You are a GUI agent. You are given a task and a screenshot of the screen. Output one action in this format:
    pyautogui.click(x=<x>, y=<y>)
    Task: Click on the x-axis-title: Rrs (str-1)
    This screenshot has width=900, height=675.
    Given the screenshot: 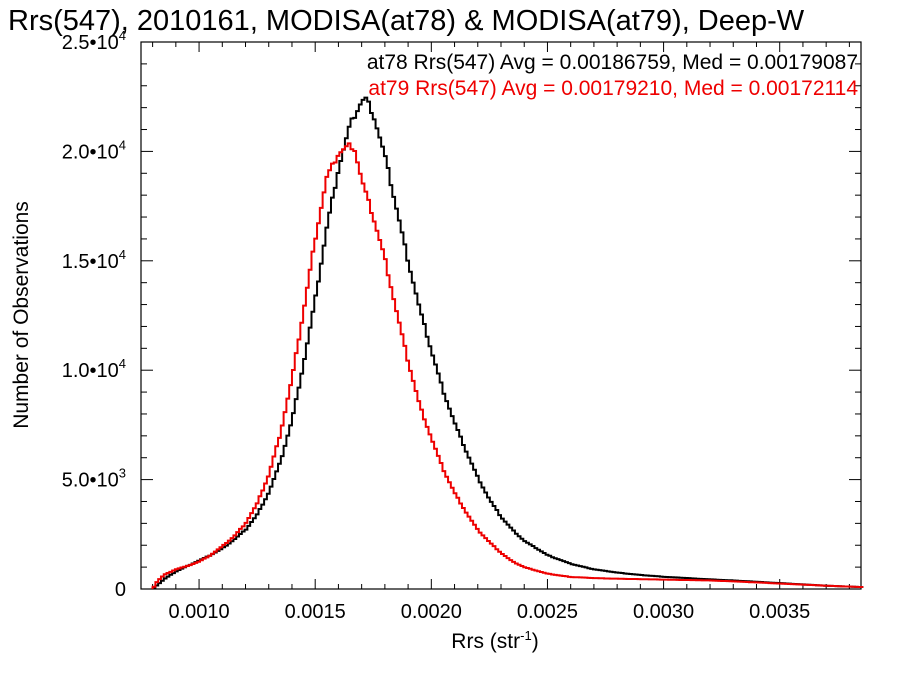 What is the action you would take?
    pyautogui.click(x=494, y=640)
    